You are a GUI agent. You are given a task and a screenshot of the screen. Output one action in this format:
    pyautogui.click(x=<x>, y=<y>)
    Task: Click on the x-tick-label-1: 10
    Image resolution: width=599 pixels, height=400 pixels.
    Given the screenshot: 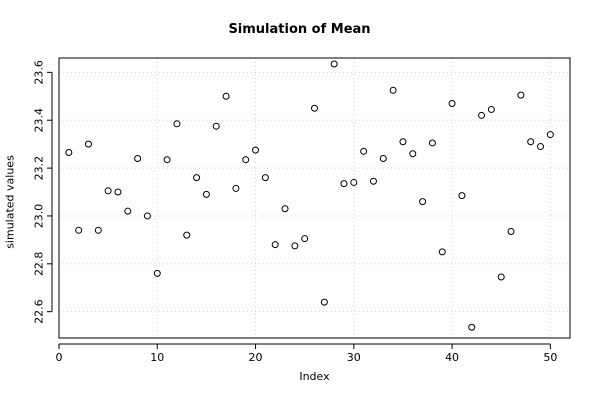 What is the action you would take?
    pyautogui.click(x=157, y=357)
    